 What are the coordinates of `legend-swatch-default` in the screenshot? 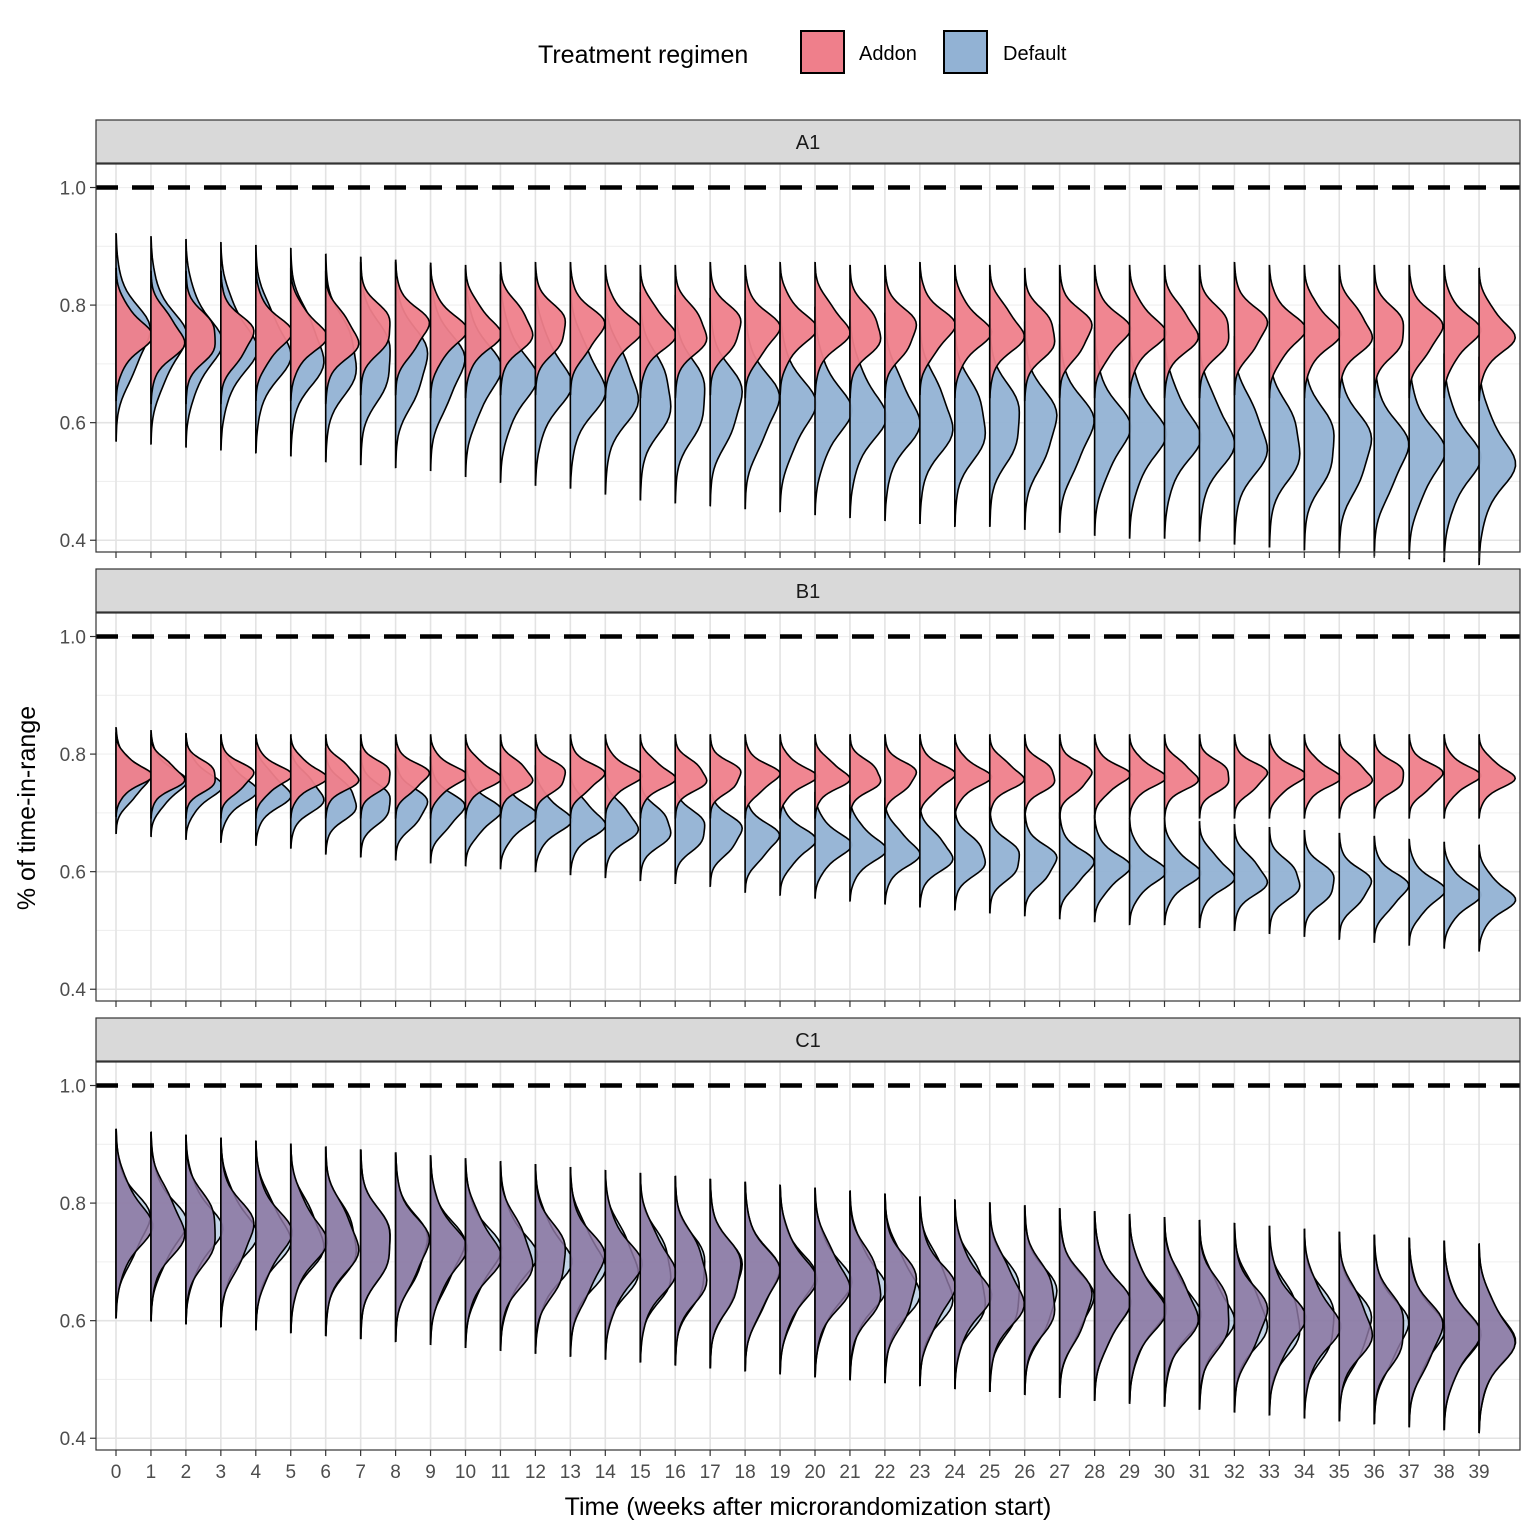 It's located at (965, 52).